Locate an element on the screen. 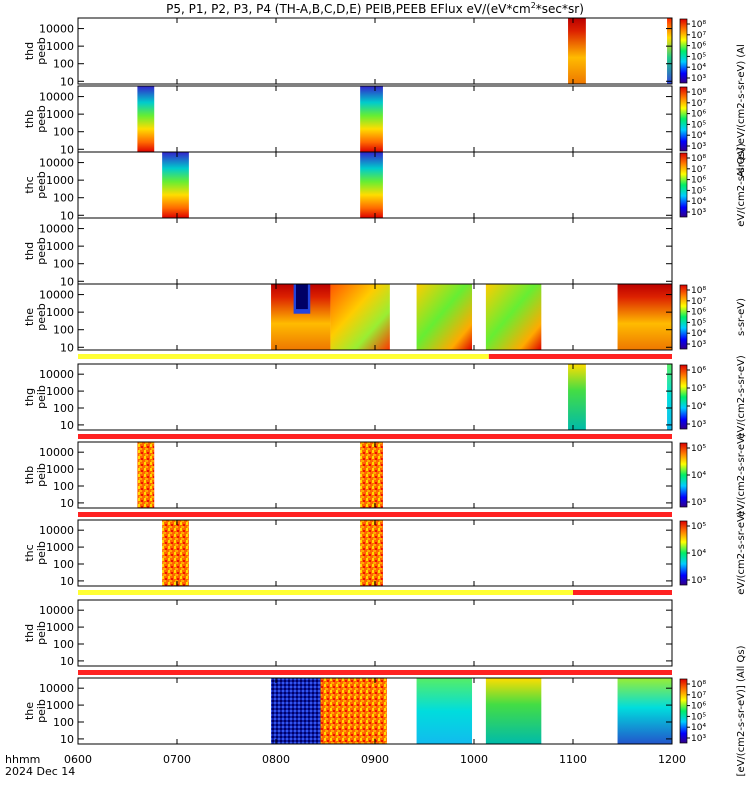 This screenshot has width=750, height=800. panel-label-probe: thg is located at coordinates (29, 397).